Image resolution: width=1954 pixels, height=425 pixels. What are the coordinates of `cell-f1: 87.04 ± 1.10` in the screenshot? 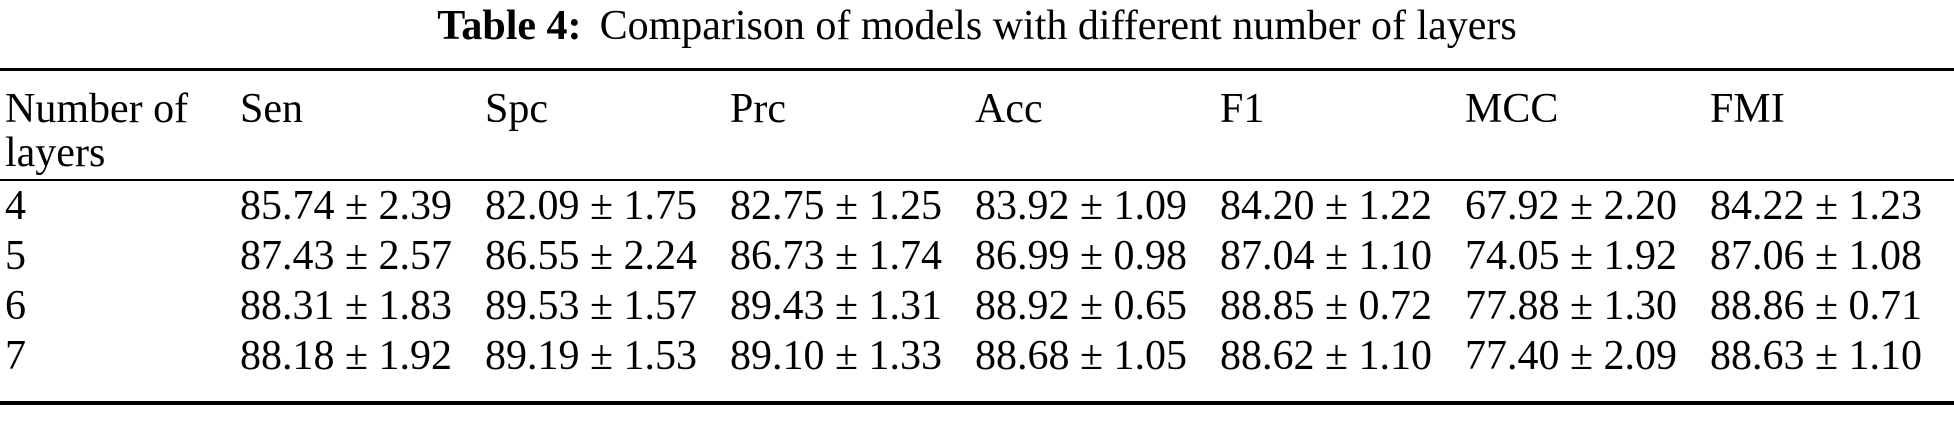 It's located at (1326, 255).